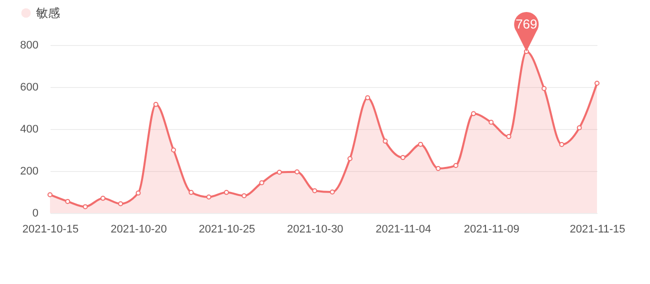 The height and width of the screenshot is (284, 650). I want to click on x-tick-label: 2021-10-25, so click(227, 230).